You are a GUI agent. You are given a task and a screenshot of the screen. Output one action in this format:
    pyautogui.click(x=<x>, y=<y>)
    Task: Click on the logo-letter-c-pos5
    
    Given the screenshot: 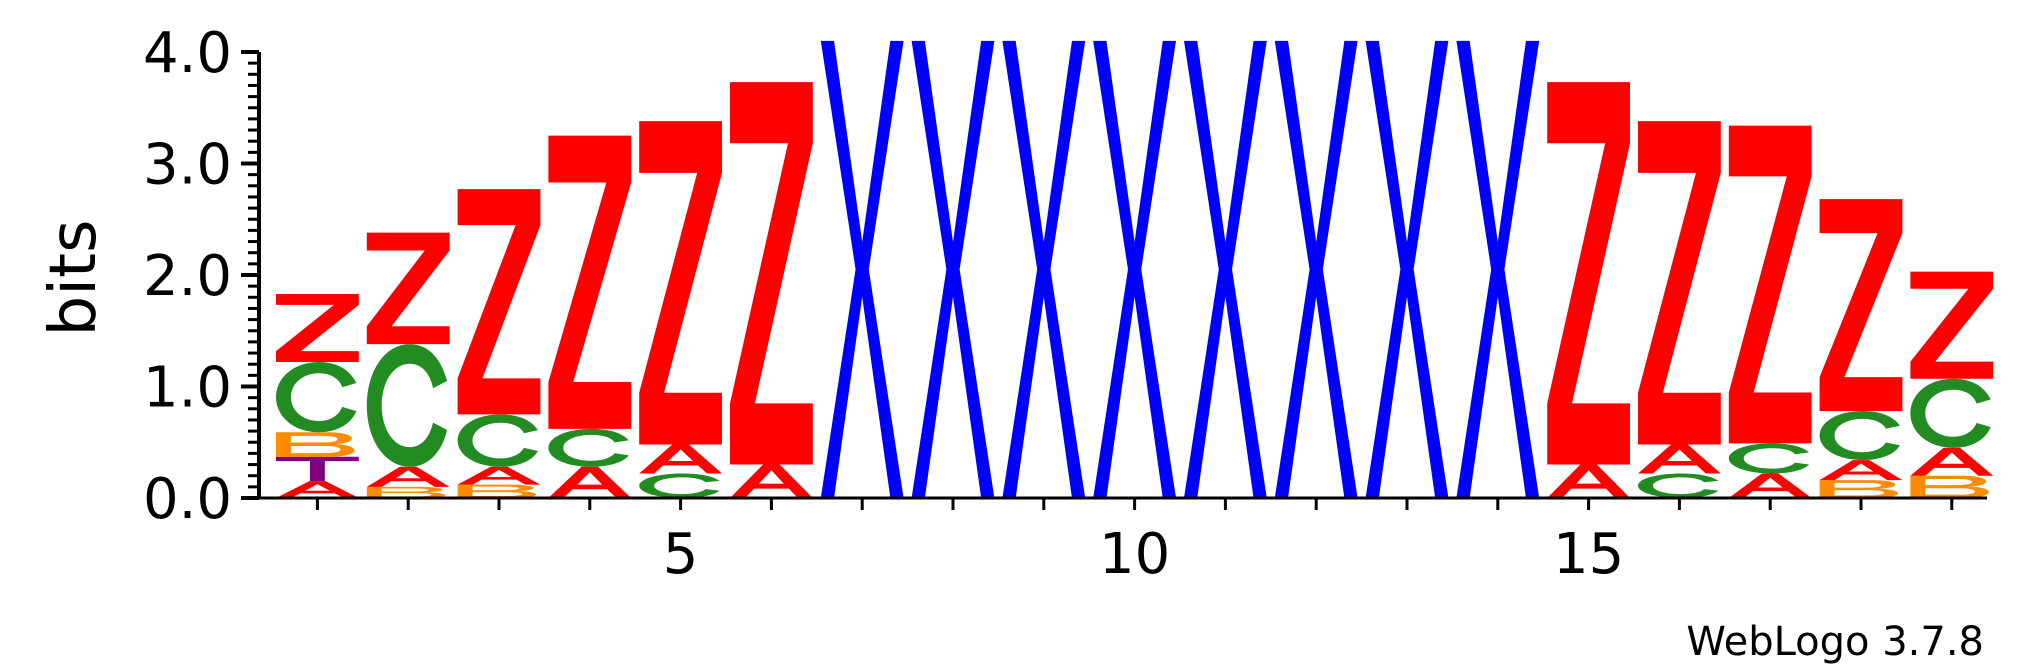 What is the action you would take?
    pyautogui.click(x=679, y=485)
    